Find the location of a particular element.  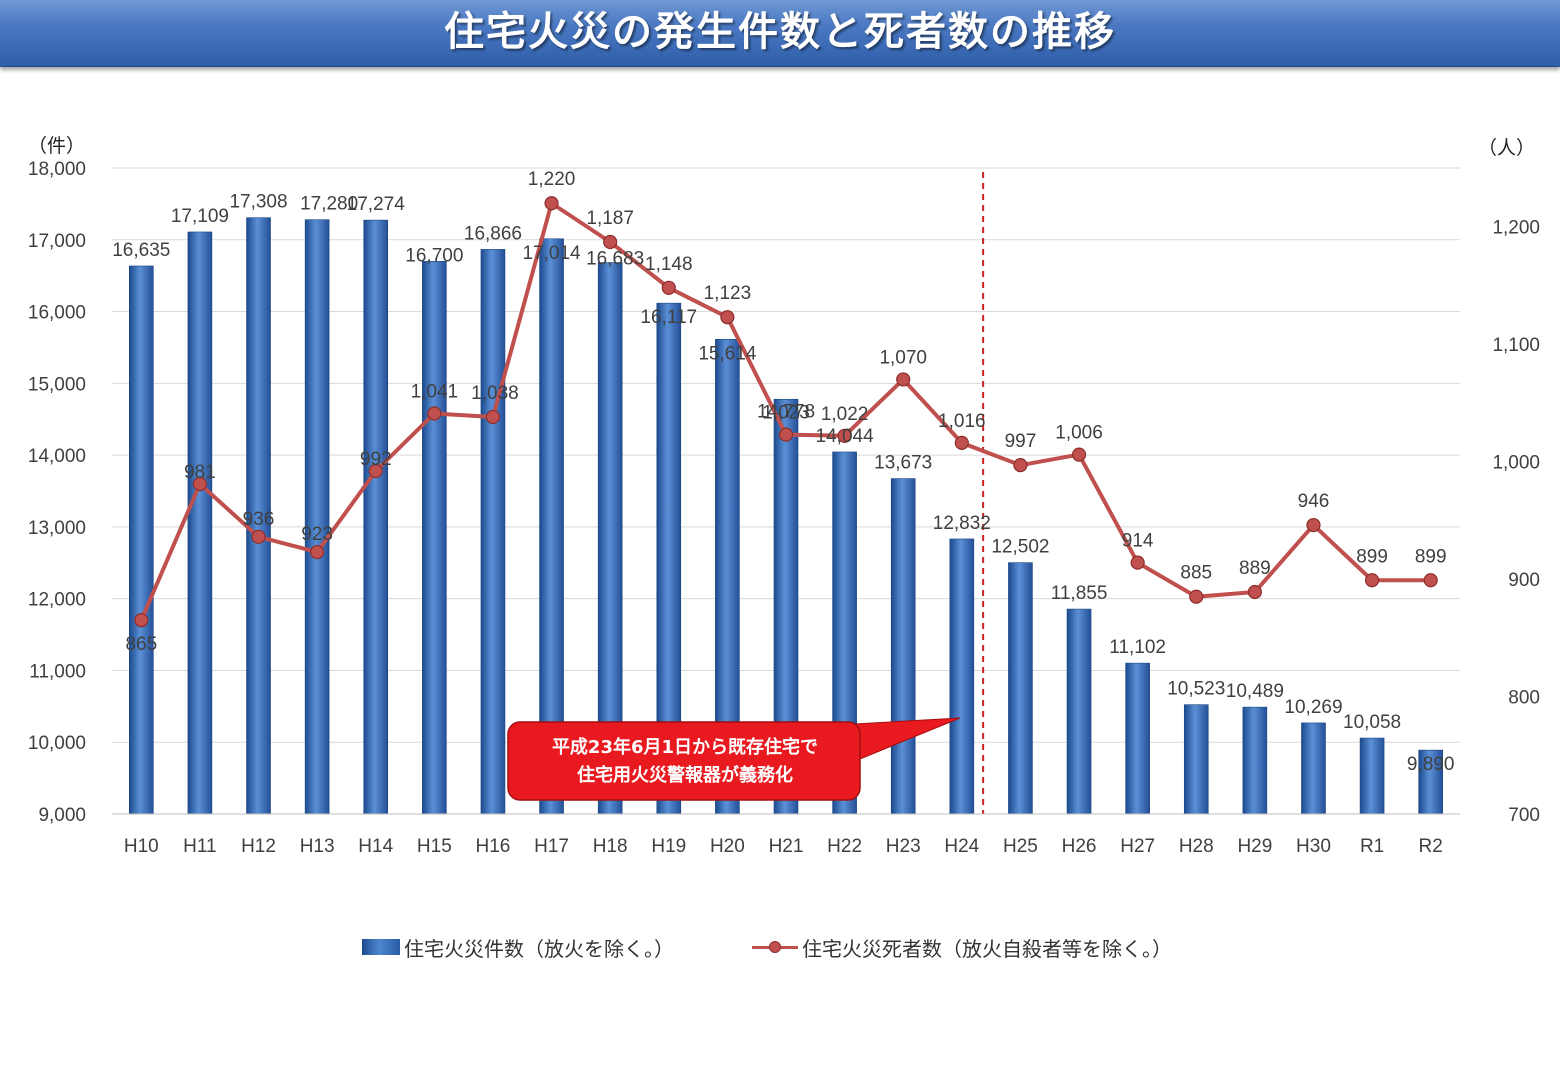

chart-title: 住宅火災の発生件数と死者数の推移 is located at coordinates (780, 32).